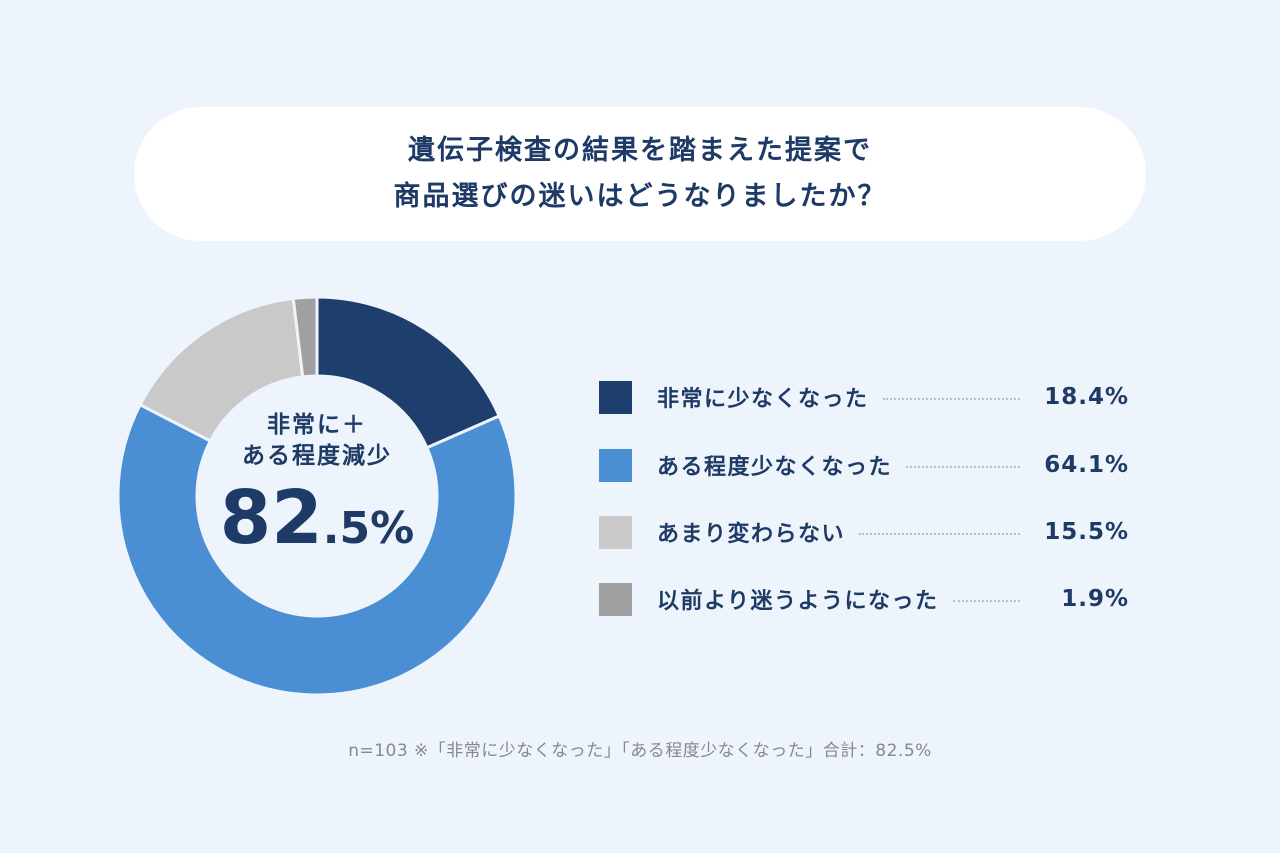 This screenshot has width=1280, height=853. Describe the element at coordinates (640, 196) in the screenshot. I see `title-line-2: 商品選びの迷いはどうなりましたか？` at that location.